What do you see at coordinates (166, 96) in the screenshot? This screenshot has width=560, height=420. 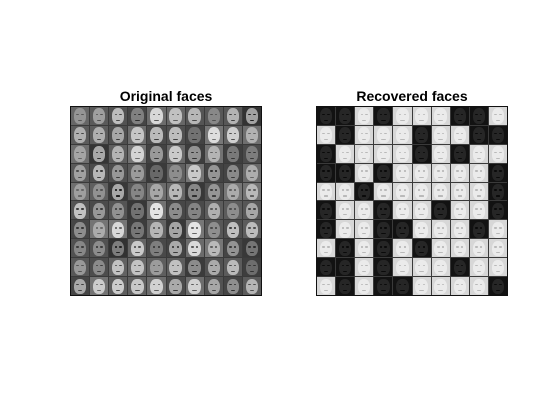 I see `original-faces-title: Original faces` at bounding box center [166, 96].